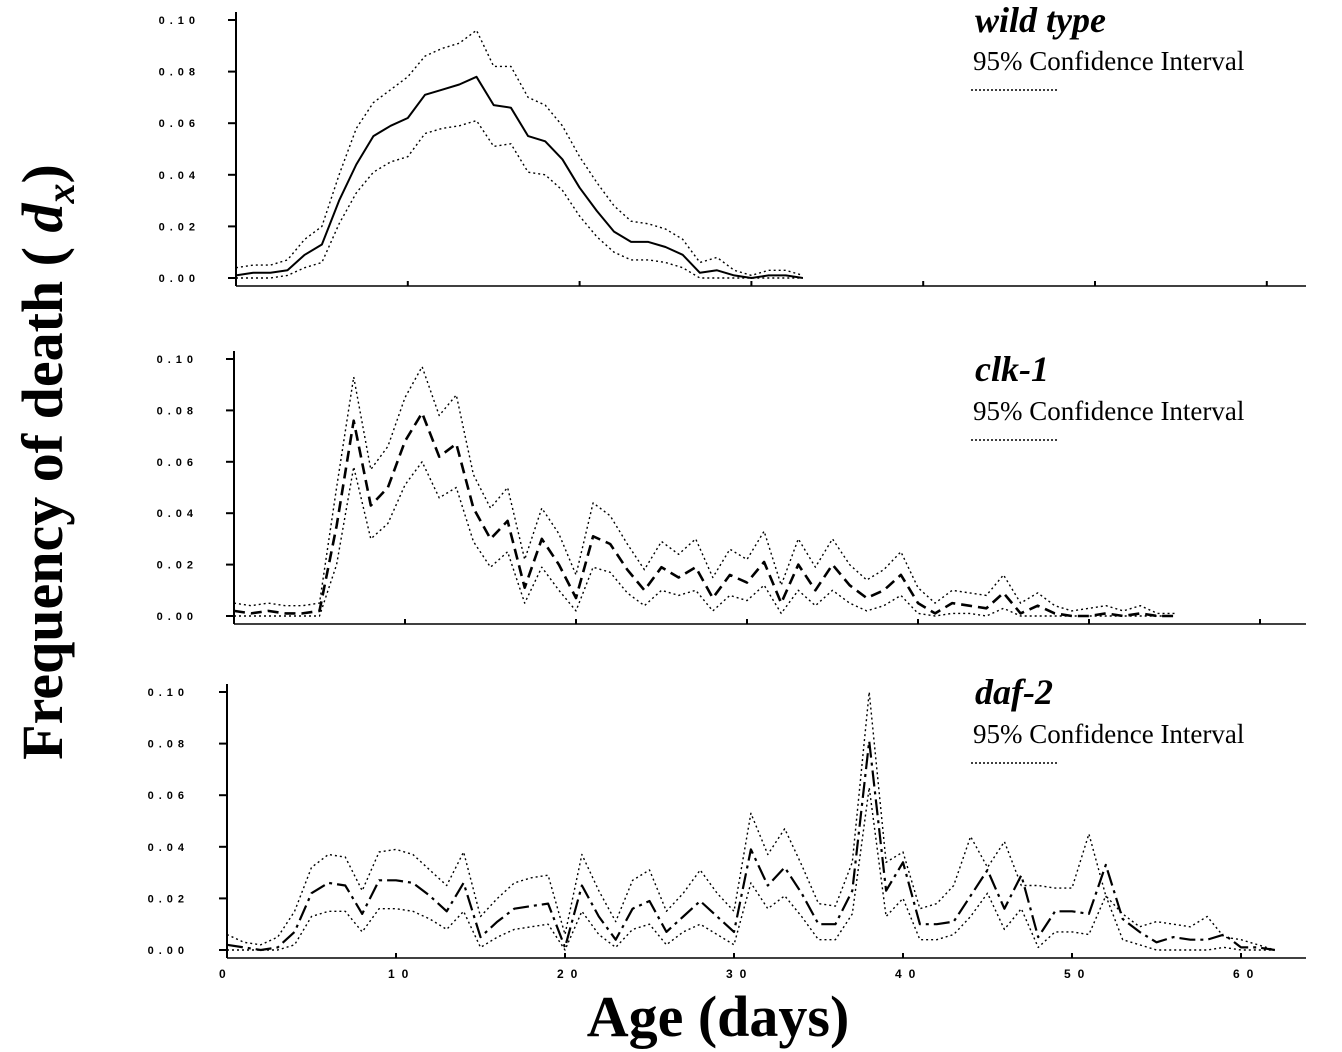  I want to click on x-tick-label: 10, so click(401, 974).